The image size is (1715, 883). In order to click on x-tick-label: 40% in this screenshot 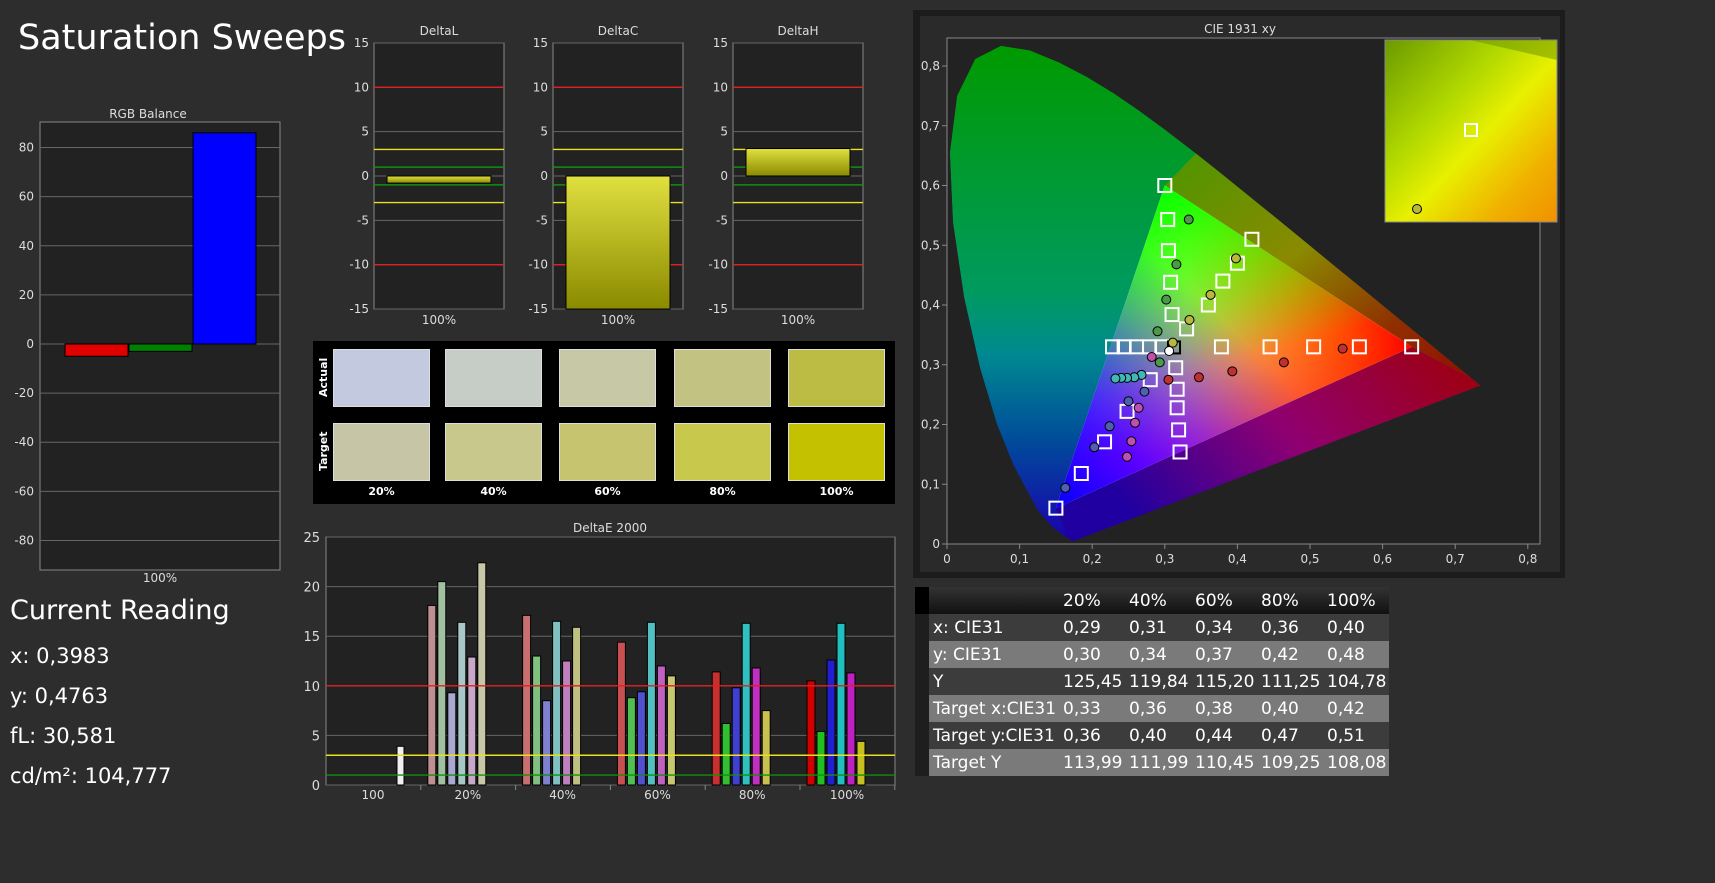, I will do `click(562, 795)`.